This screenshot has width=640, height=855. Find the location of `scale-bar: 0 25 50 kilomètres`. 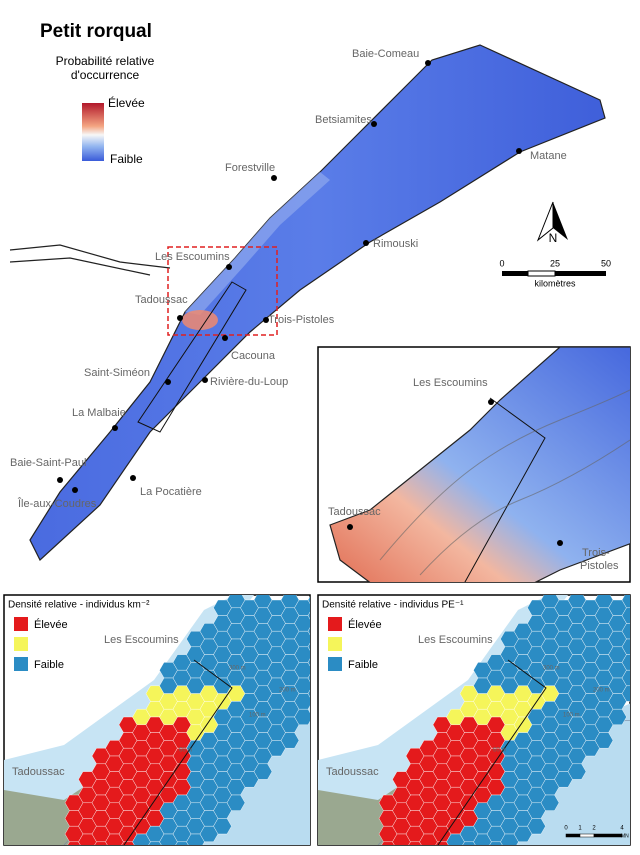

scale-bar: 0 25 50 kilomètres is located at coordinates (555, 273).